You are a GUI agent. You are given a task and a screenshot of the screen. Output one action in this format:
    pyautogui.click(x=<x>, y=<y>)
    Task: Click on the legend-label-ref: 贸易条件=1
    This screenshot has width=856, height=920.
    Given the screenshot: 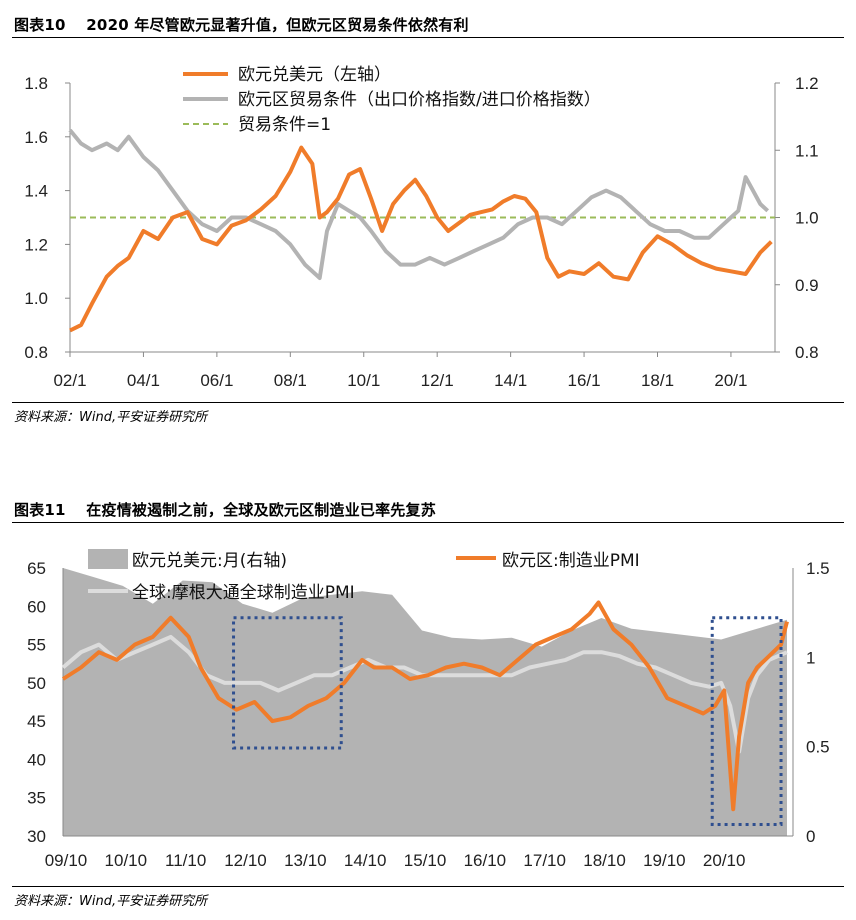 What is the action you would take?
    pyautogui.click(x=284, y=125)
    